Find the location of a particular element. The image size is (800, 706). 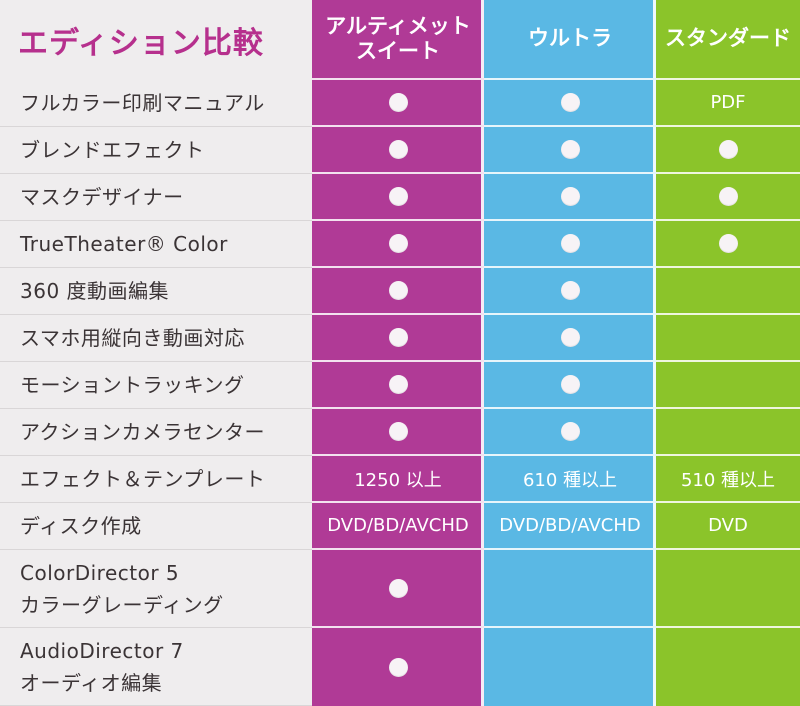

feature-label: TrueTheater® Color is located at coordinates (156, 244).